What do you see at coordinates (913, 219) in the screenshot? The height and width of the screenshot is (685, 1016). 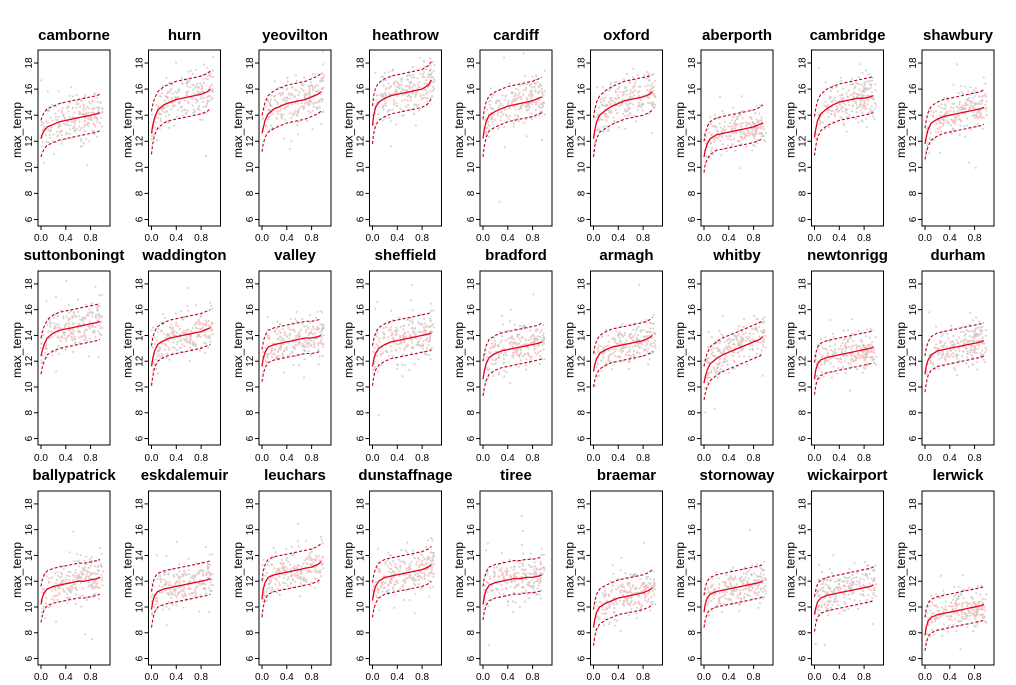 I see `y-tick-label: 6` at bounding box center [913, 219].